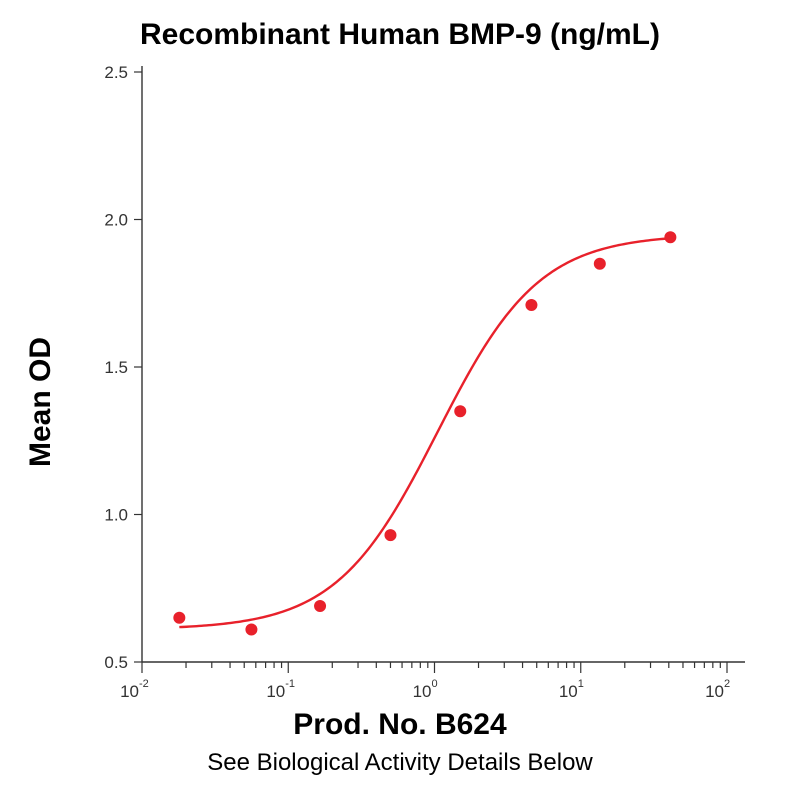  What do you see at coordinates (116, 72) in the screenshot?
I see `y-tick-label: 2.5` at bounding box center [116, 72].